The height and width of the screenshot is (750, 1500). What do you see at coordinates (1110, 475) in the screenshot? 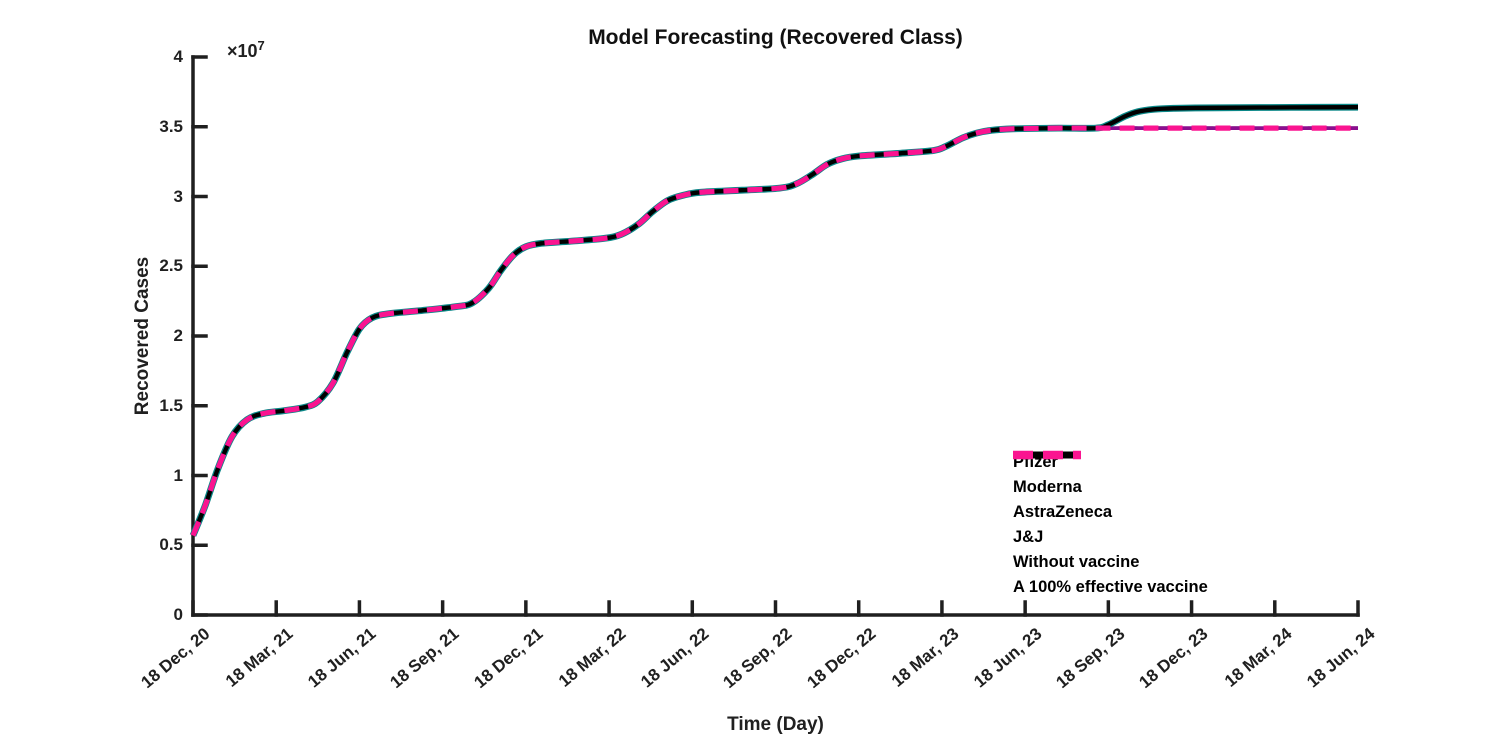
I see `legend-item: Moderna` at bounding box center [1110, 475].